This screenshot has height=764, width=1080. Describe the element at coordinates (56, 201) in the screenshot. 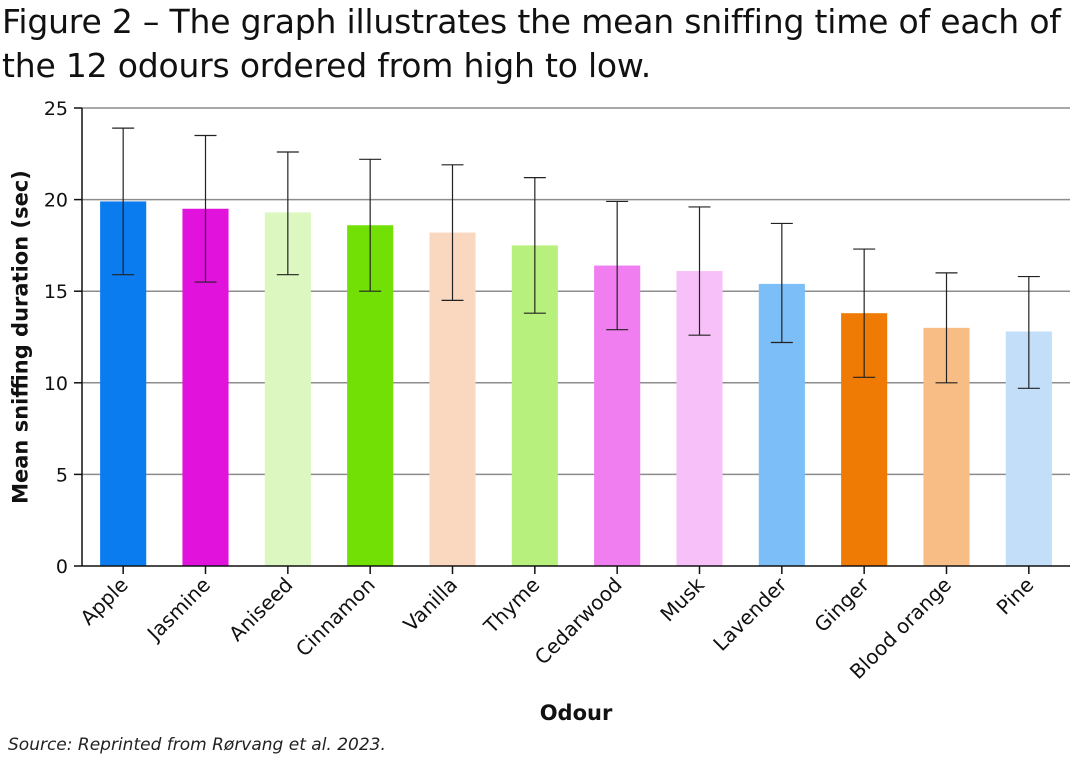

I see `y-tick-label: 20` at that location.